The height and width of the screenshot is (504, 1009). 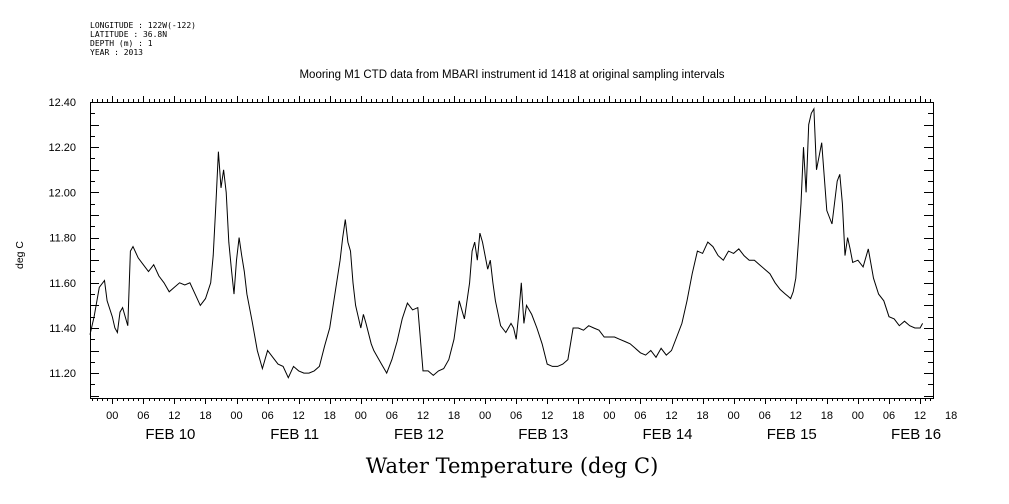 I want to click on y-tick-label: 11.80, so click(x=62, y=239).